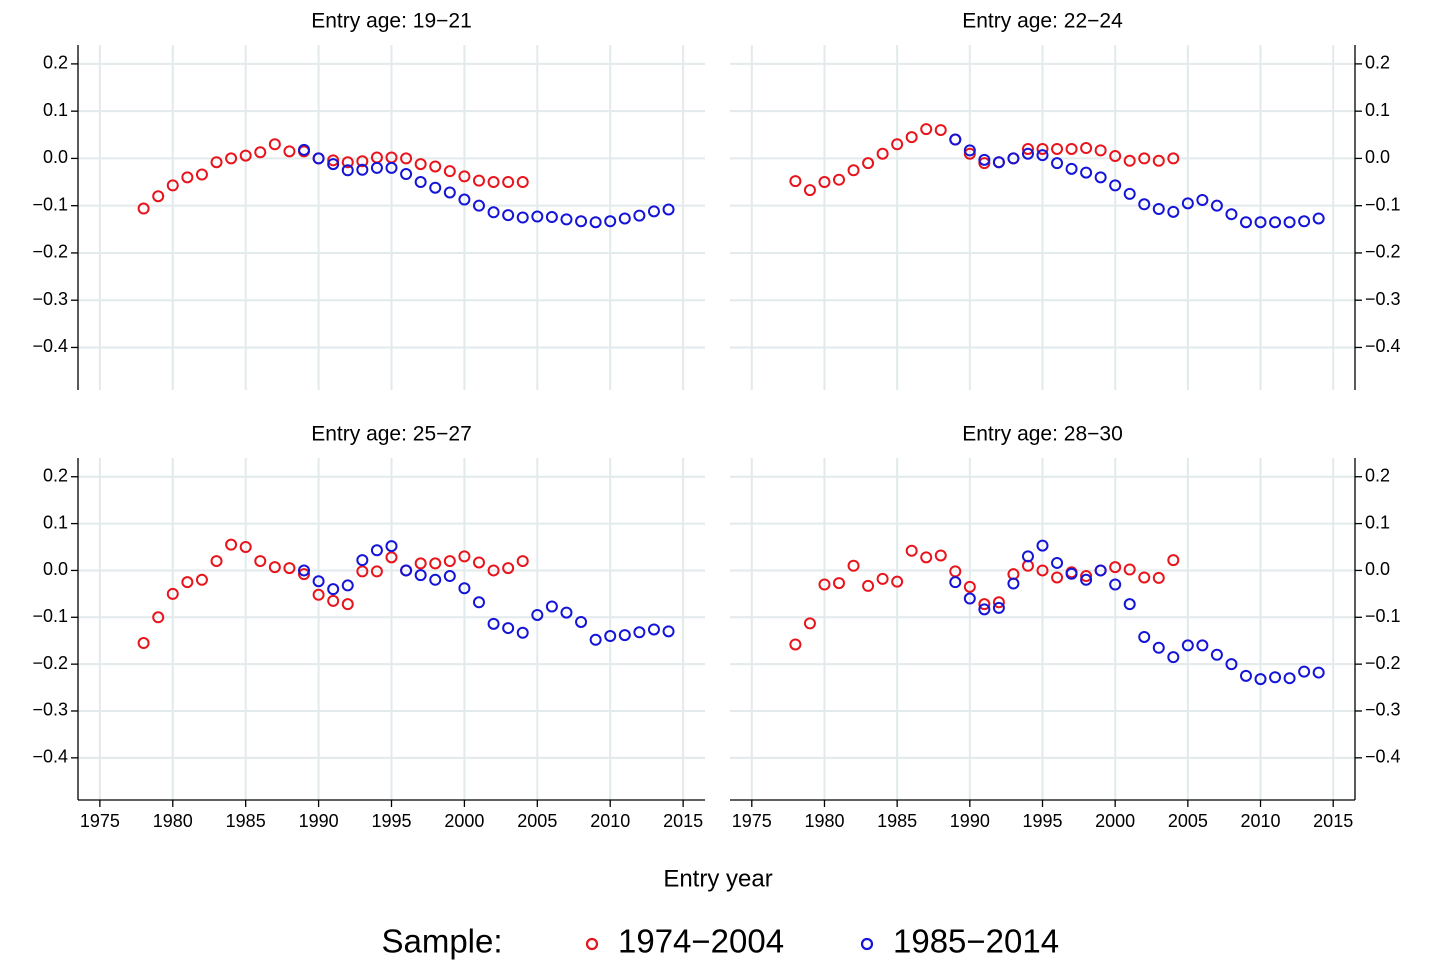  Describe the element at coordinates (1042, 434) in the screenshot. I see `panel-title: Entry age: 28−30` at that location.